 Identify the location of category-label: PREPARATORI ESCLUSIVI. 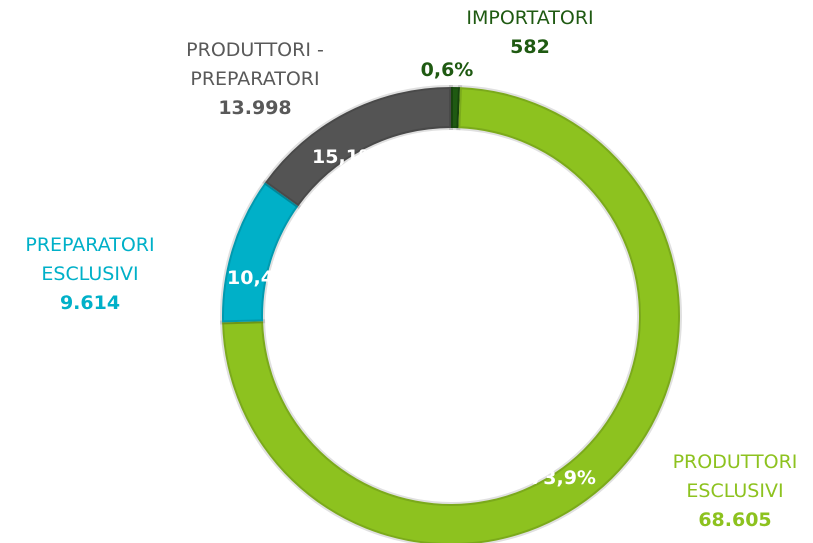
(90, 259).